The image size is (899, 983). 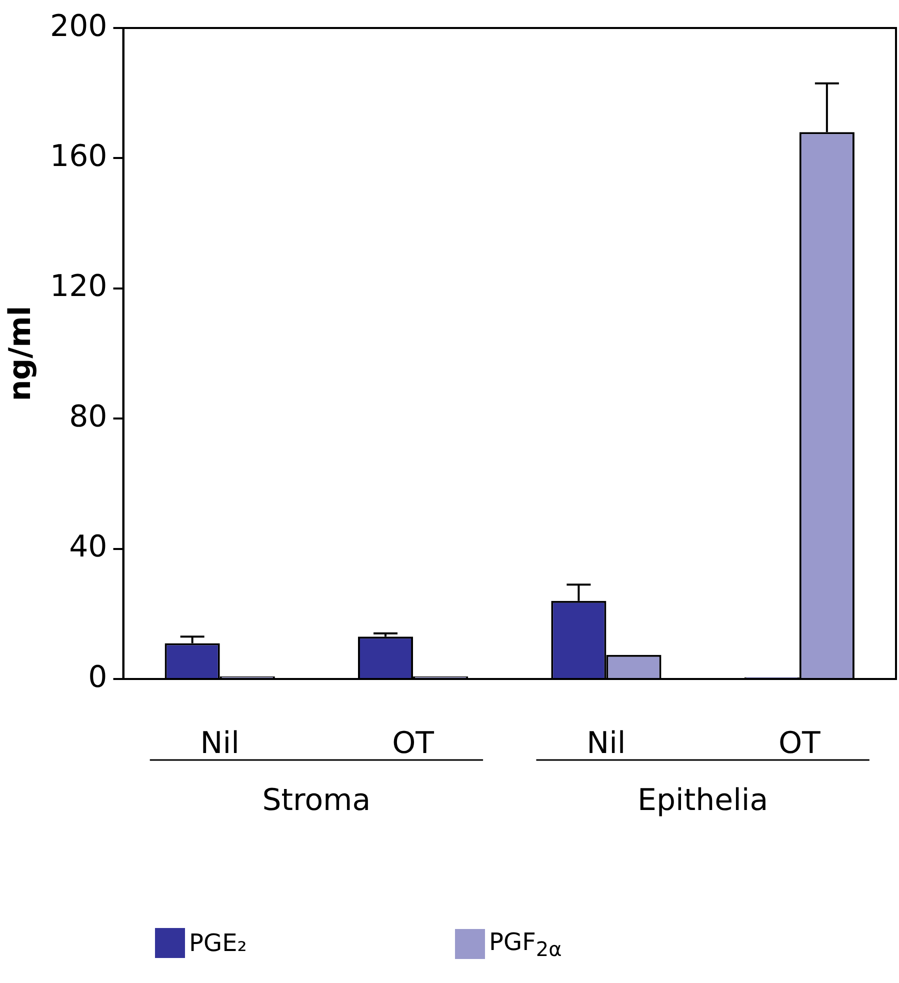 What do you see at coordinates (316, 800) in the screenshot?
I see `text: Stroma` at bounding box center [316, 800].